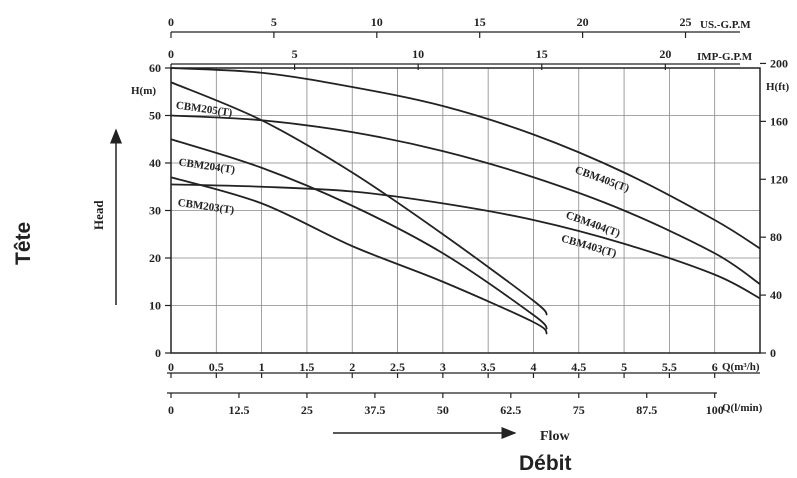  Describe the element at coordinates (480, 22) in the screenshot. I see `us-gpm-tick-label: 15` at that location.